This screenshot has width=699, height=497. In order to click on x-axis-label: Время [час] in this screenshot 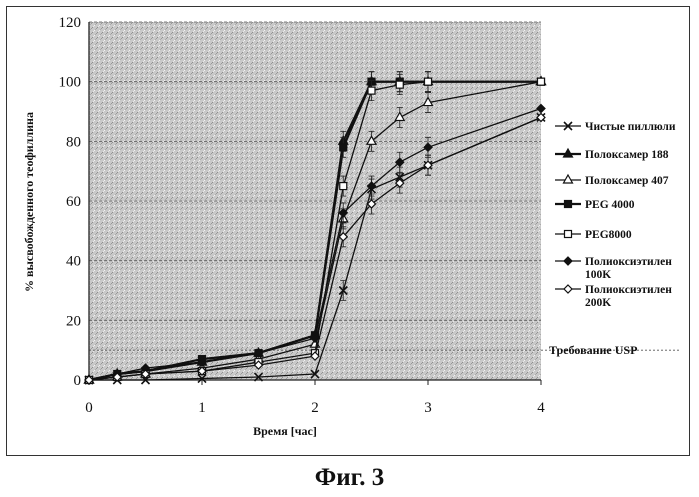, I will do `click(285, 431)`.